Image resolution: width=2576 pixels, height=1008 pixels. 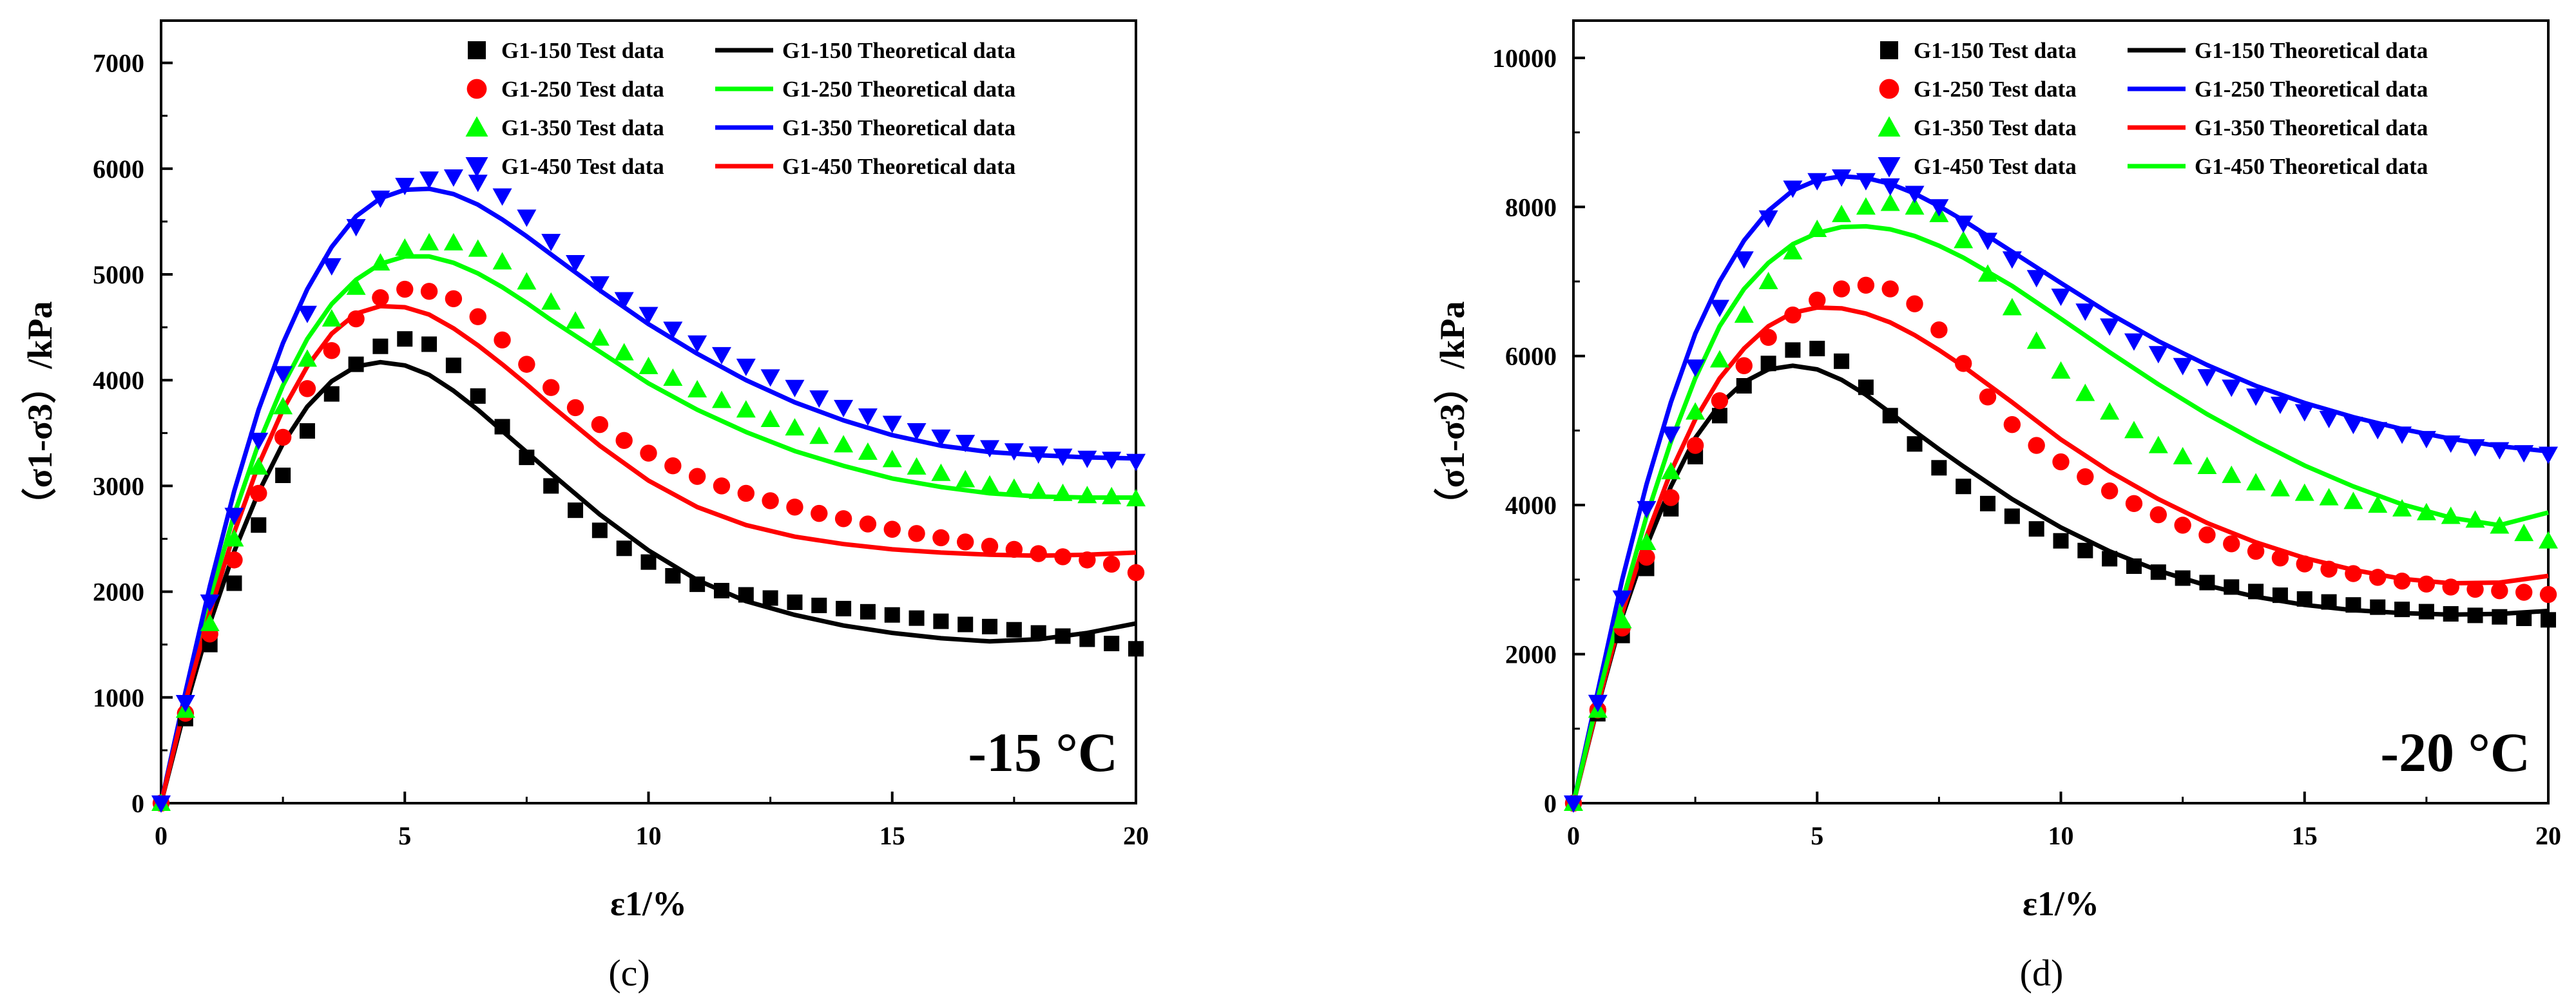 I want to click on legend-marker-g1-250-test-data, so click(x=477, y=89).